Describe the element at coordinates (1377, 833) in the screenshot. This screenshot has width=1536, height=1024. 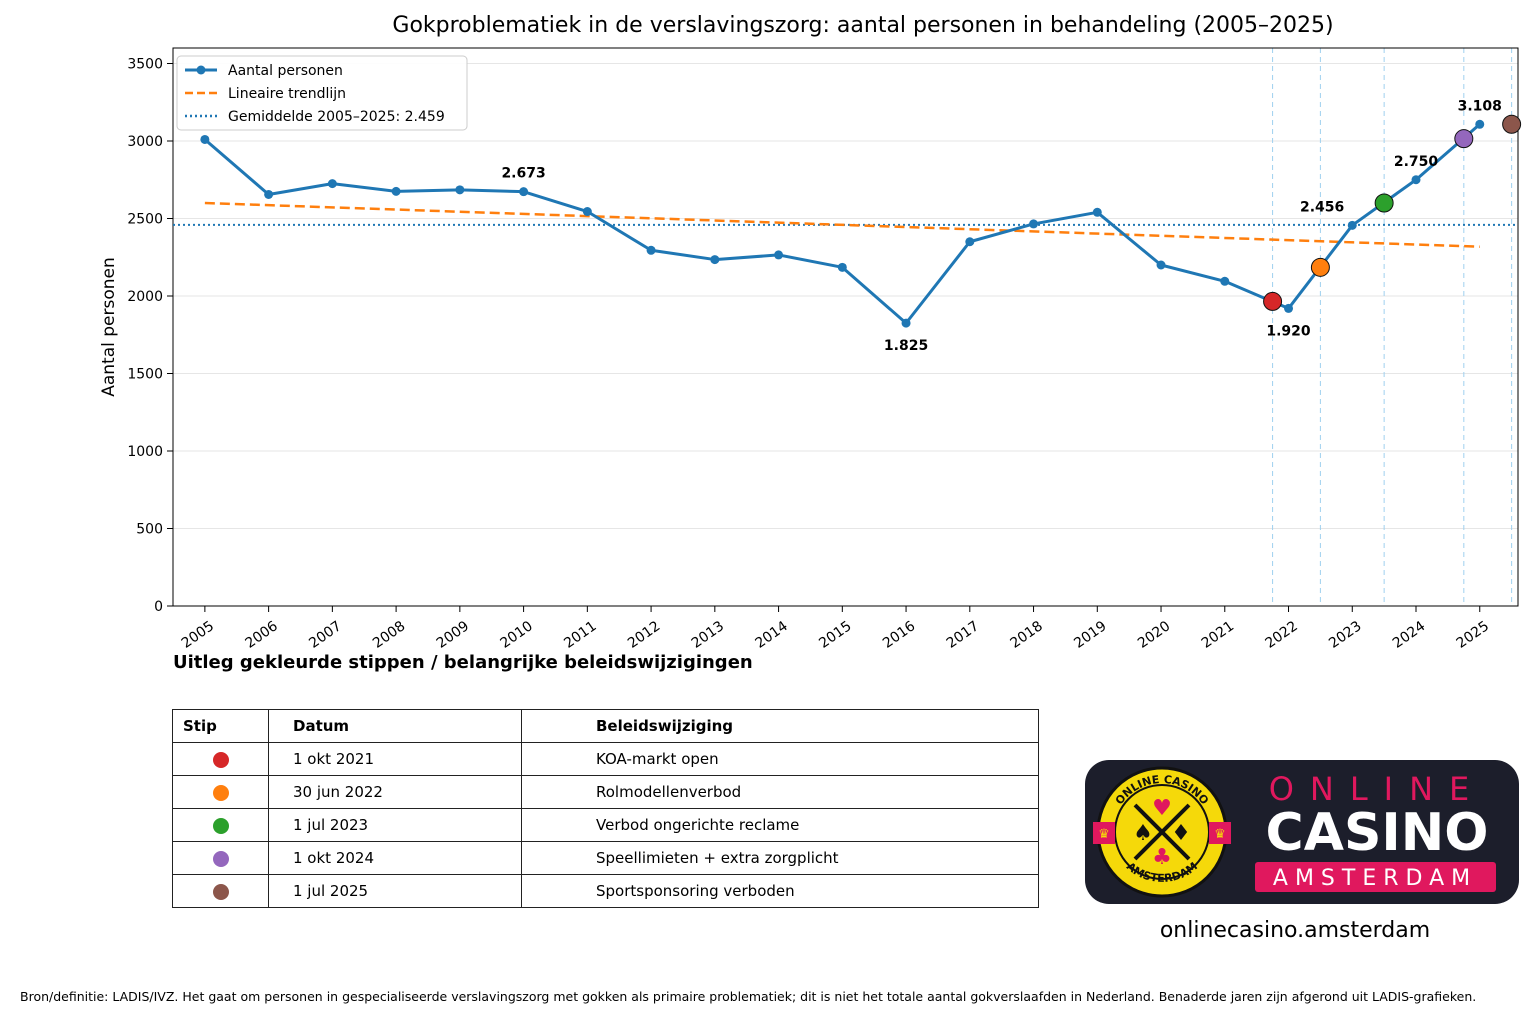
I see `logo-line-casino: CASINO` at that location.